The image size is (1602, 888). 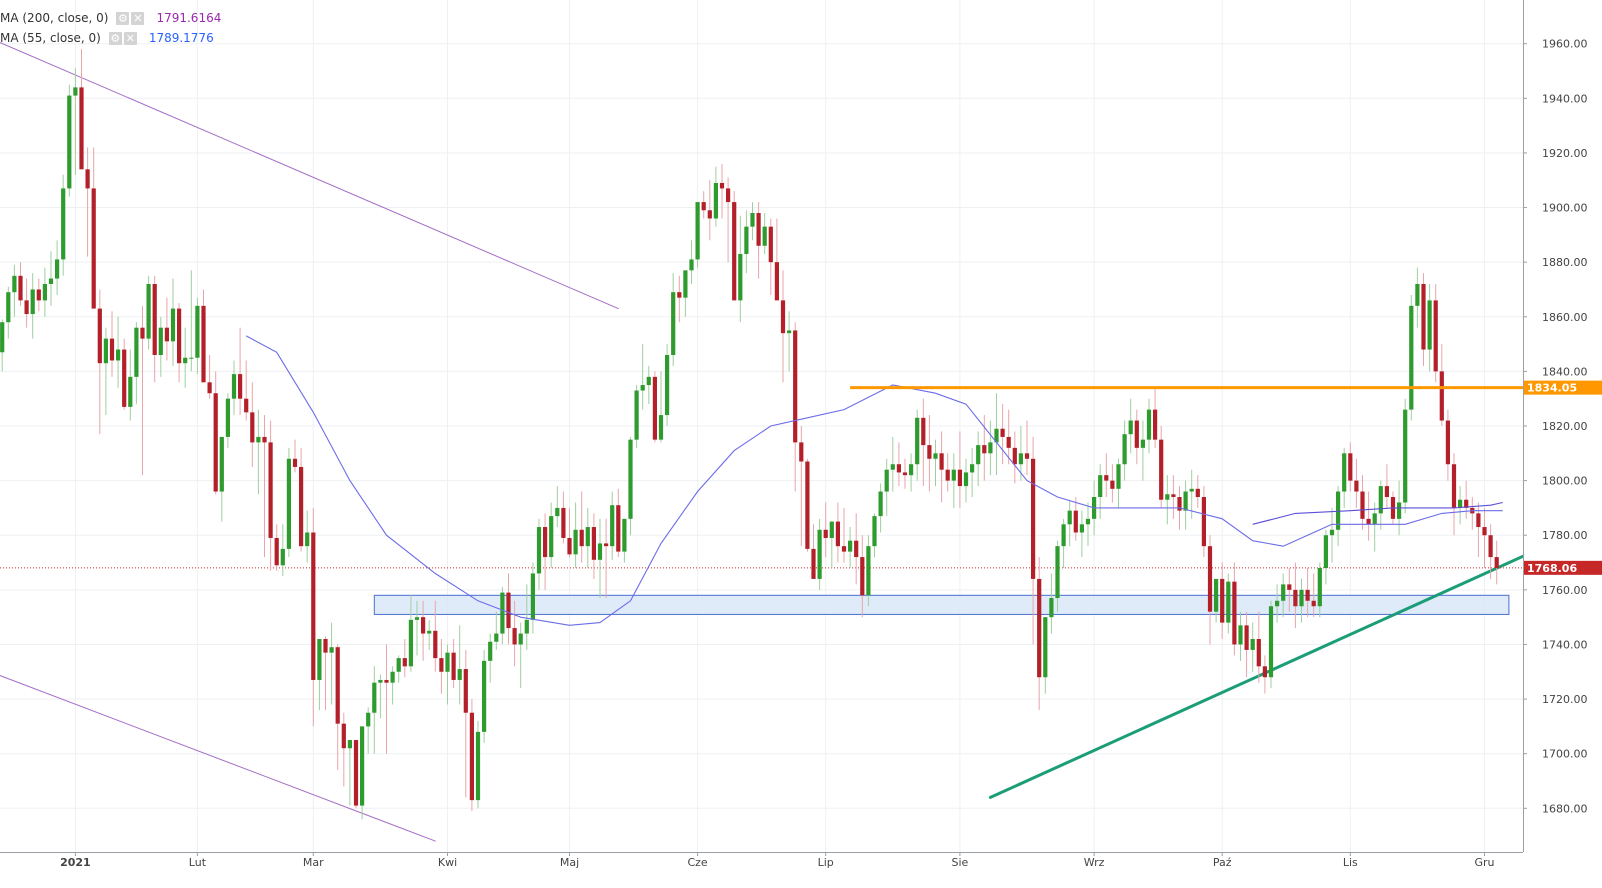 I want to click on support-zone, so click(x=941, y=604).